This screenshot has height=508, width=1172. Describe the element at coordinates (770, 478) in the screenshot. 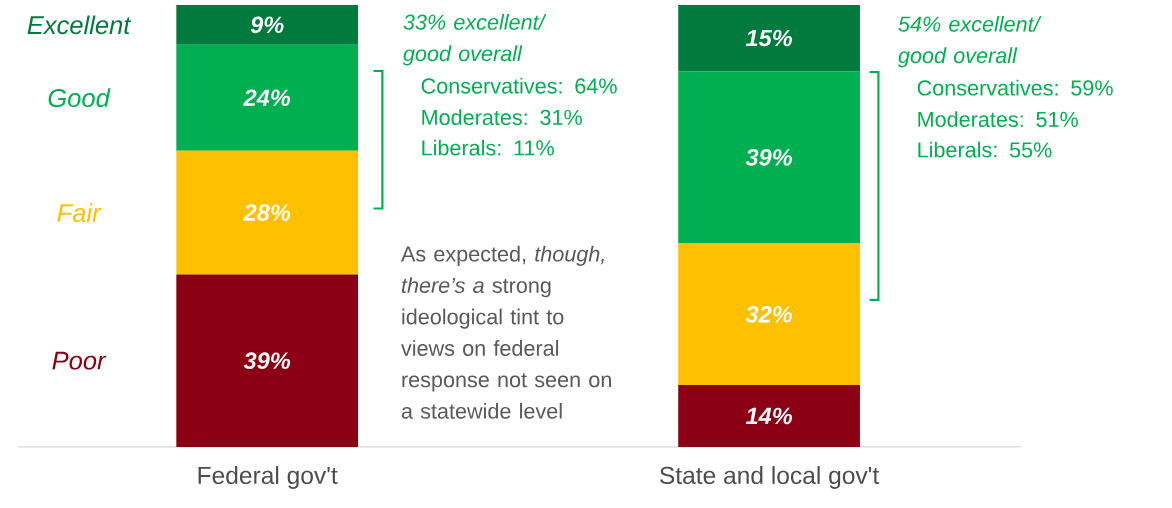

I see `x-tick-label: State and local gov't` at that location.